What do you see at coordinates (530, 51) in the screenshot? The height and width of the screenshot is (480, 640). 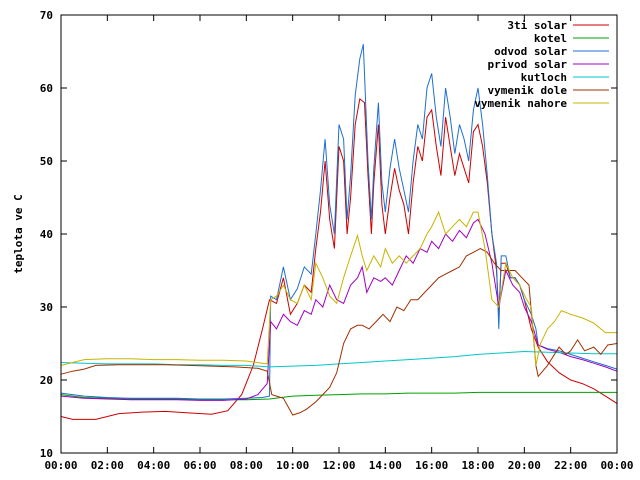 I see `legend-label: odvod solar` at bounding box center [530, 51].